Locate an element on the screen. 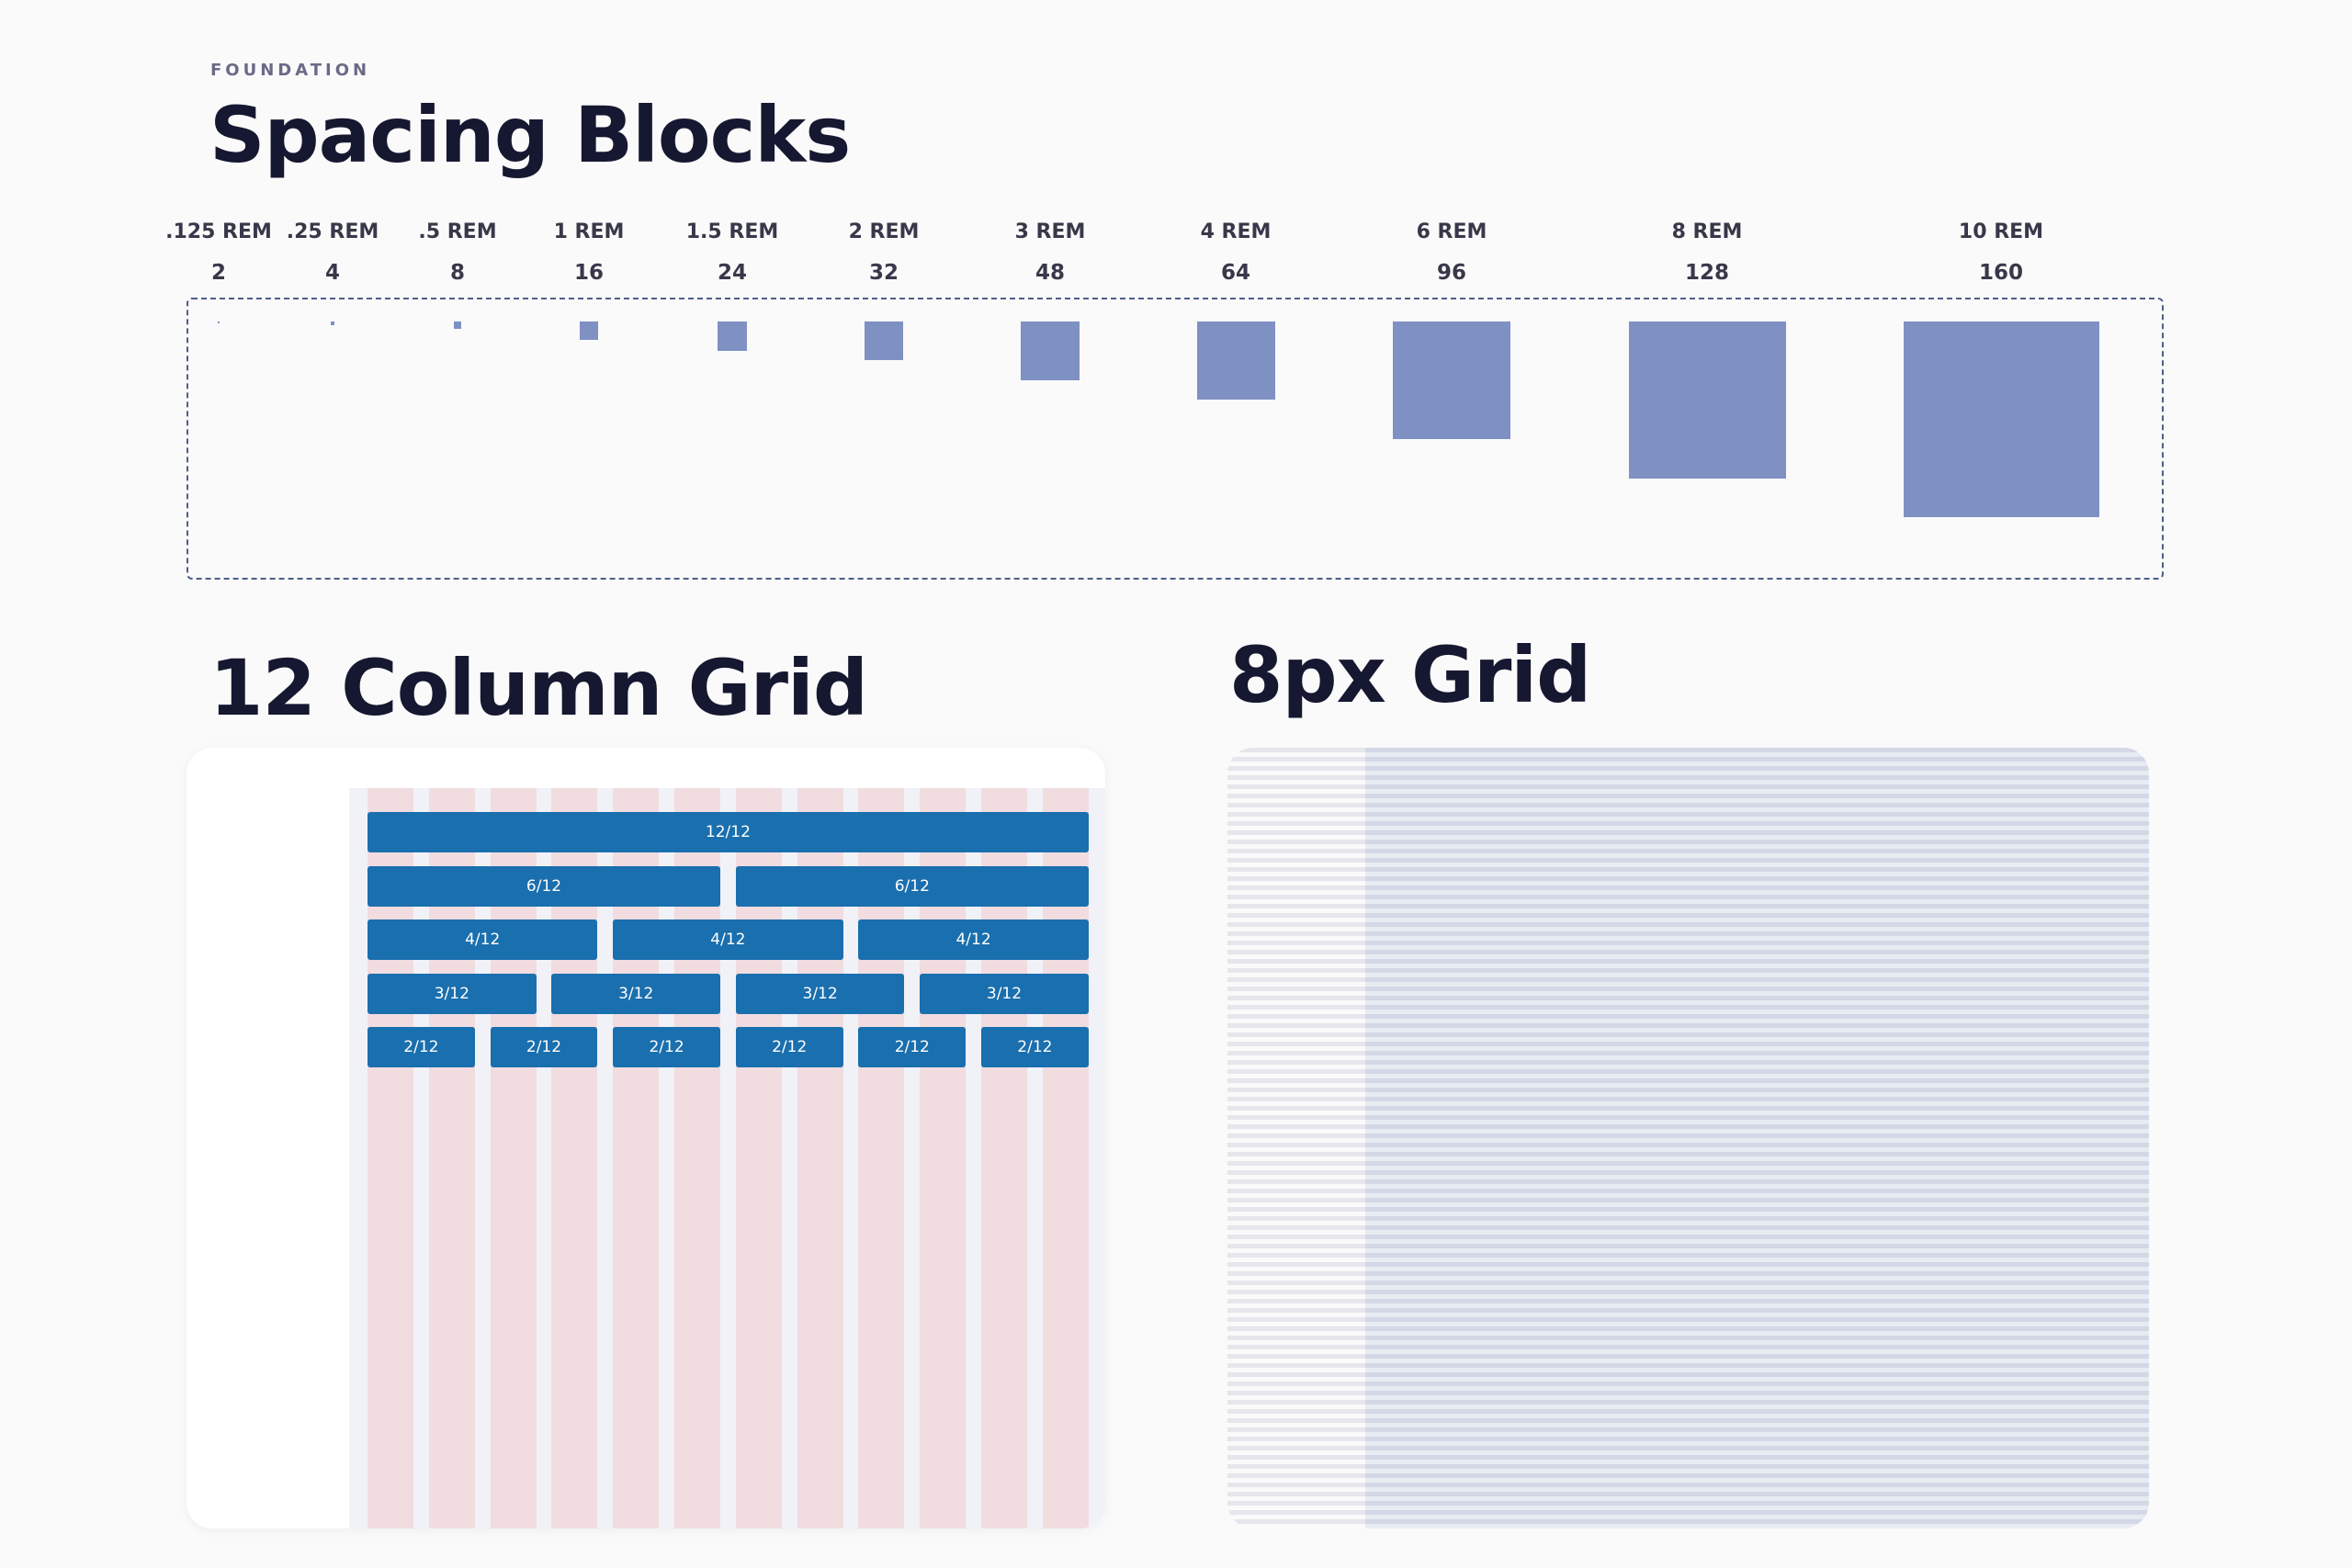  spacing-px-label: 128 is located at coordinates (1707, 273).